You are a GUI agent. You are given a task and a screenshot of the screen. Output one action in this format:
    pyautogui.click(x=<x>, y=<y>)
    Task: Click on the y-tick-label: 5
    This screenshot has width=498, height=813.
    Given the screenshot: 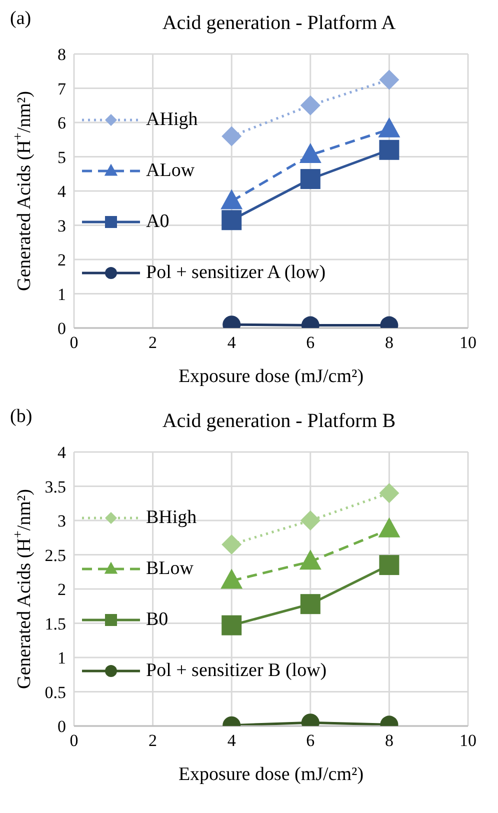 What is the action you would take?
    pyautogui.click(x=62, y=157)
    